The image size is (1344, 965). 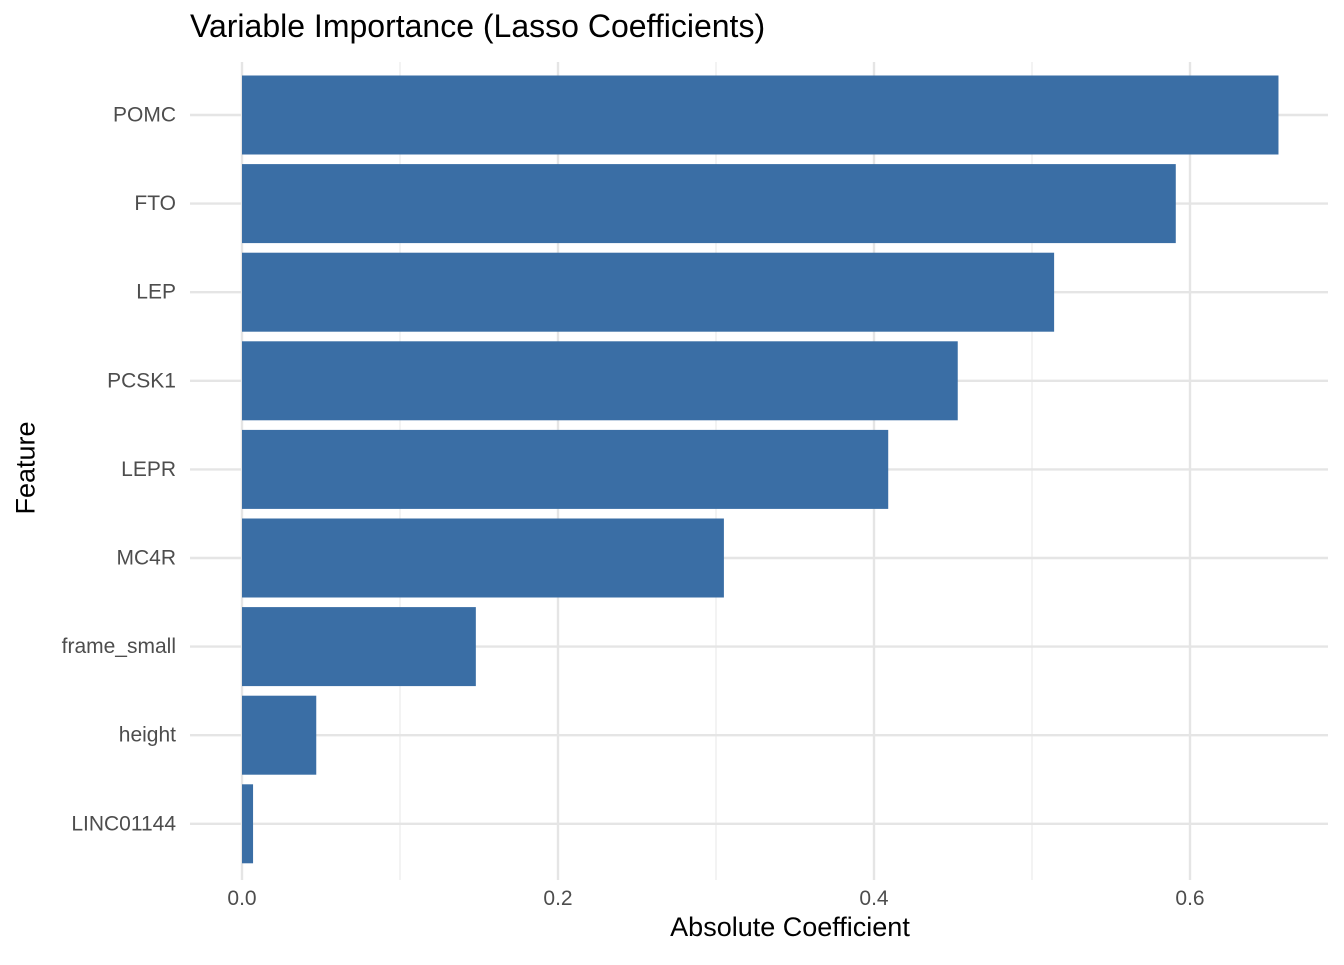 I want to click on y-tick-label: frame_small, so click(x=119, y=646).